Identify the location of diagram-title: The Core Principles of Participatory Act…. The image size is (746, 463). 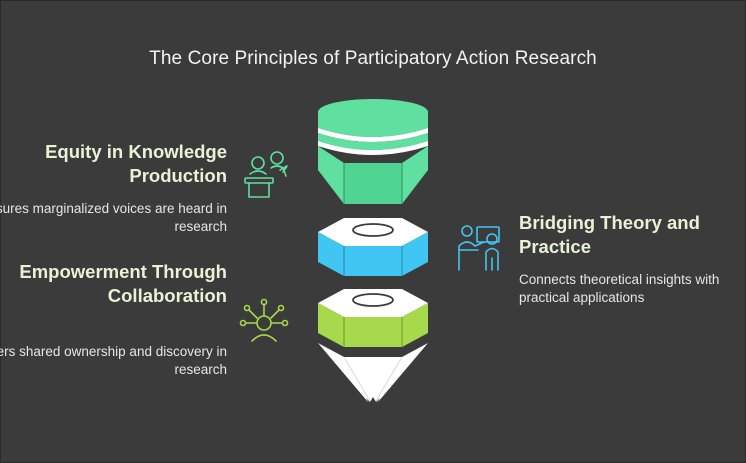
(373, 58).